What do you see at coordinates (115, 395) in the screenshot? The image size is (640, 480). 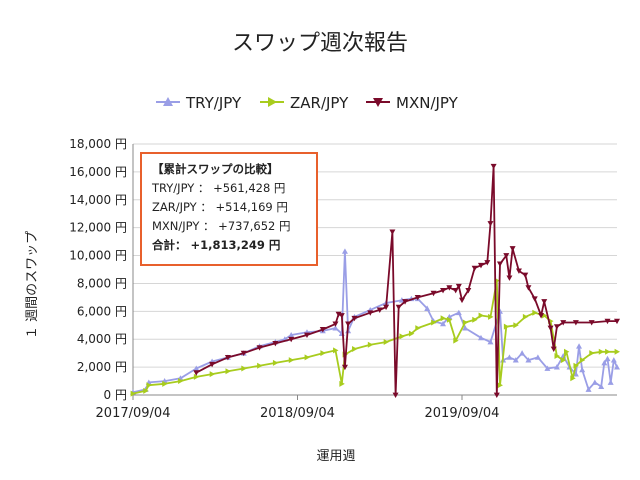 I see `y-tick-label: 0 円` at bounding box center [115, 395].